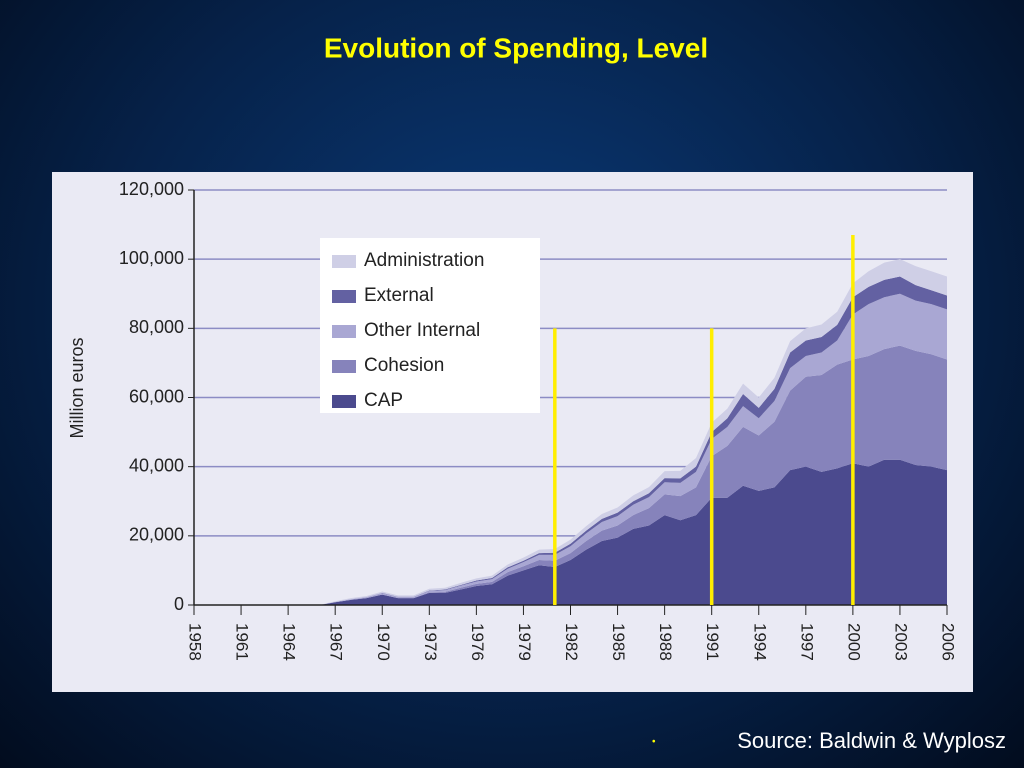 The image size is (1024, 768). What do you see at coordinates (156, 535) in the screenshot?
I see `y-tick-label: 20,000` at bounding box center [156, 535].